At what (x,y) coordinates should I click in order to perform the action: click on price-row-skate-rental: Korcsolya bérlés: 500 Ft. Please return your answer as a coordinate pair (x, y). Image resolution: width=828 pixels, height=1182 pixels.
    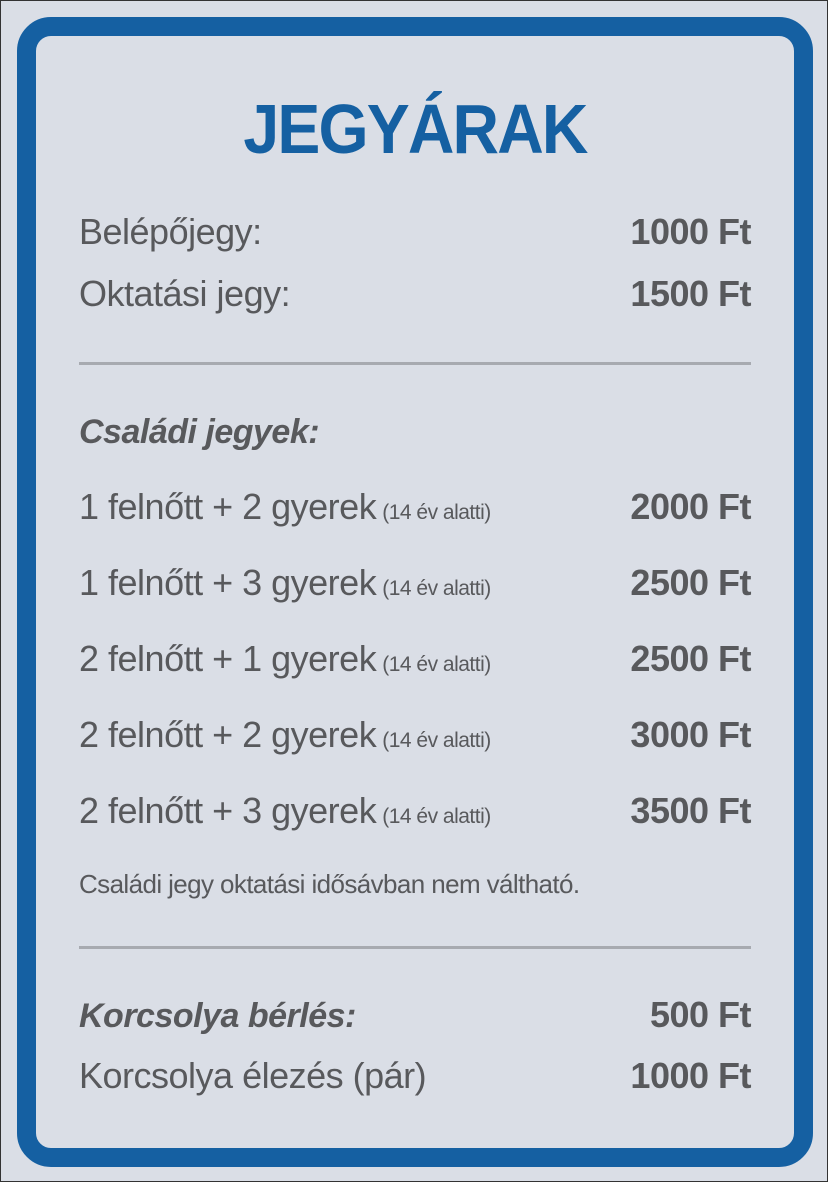
    Looking at the image, I should click on (415, 1015).